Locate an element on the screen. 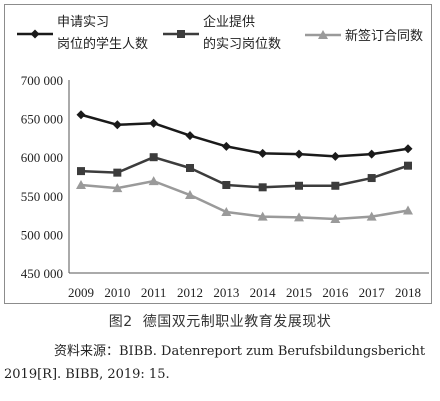 The image size is (440, 401). x-tick-label: 2015 is located at coordinates (299, 292).